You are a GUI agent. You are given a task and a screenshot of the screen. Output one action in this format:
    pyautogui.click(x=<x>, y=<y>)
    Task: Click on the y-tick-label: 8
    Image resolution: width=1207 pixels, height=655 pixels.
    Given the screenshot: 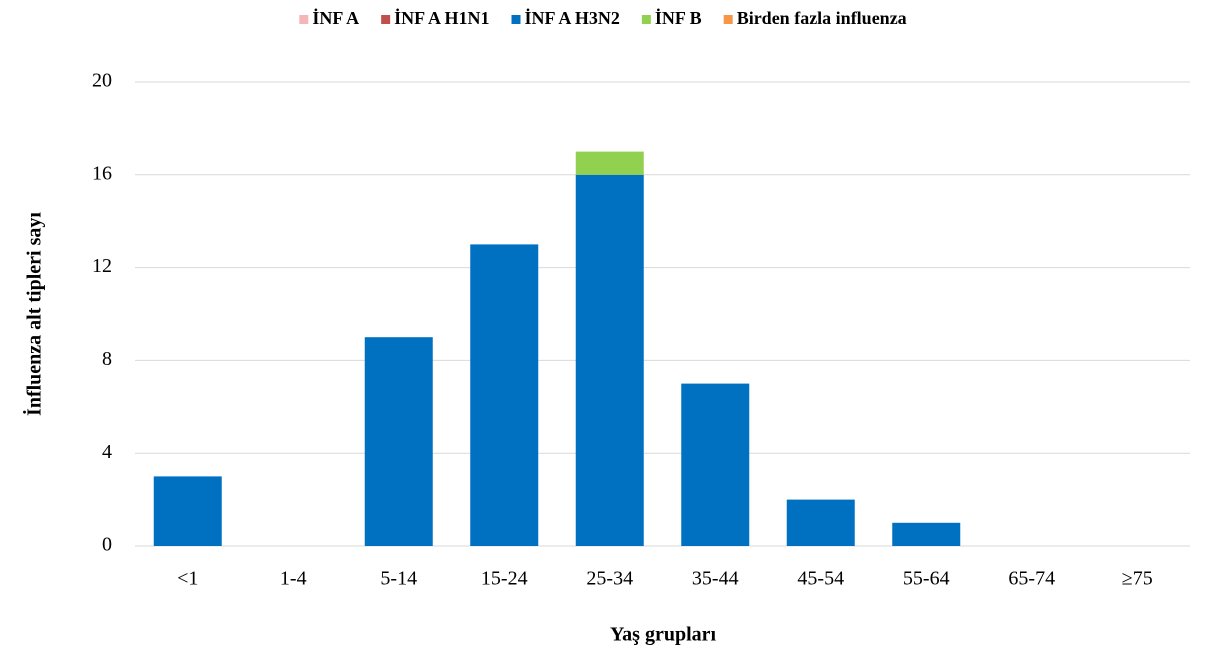 What is the action you would take?
    pyautogui.click(x=107, y=359)
    